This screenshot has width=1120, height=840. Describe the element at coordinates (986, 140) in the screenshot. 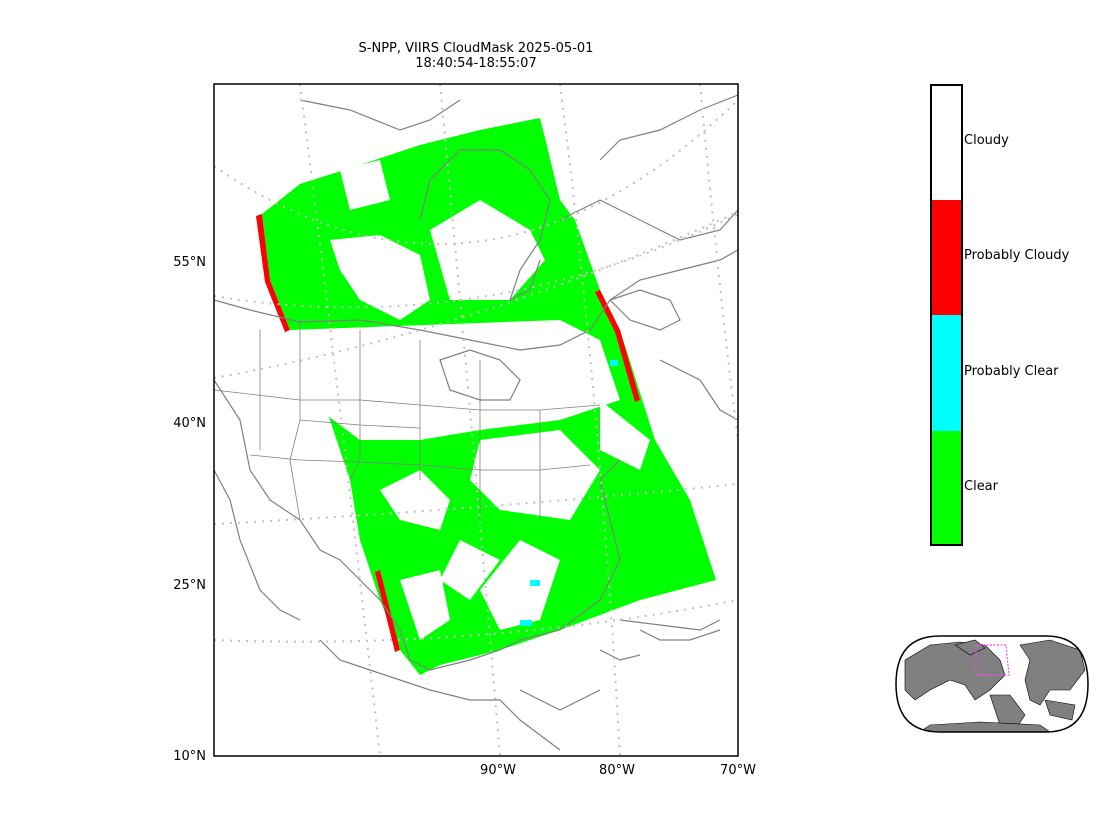

I see `legend-label-cloudy: Cloudy` at that location.